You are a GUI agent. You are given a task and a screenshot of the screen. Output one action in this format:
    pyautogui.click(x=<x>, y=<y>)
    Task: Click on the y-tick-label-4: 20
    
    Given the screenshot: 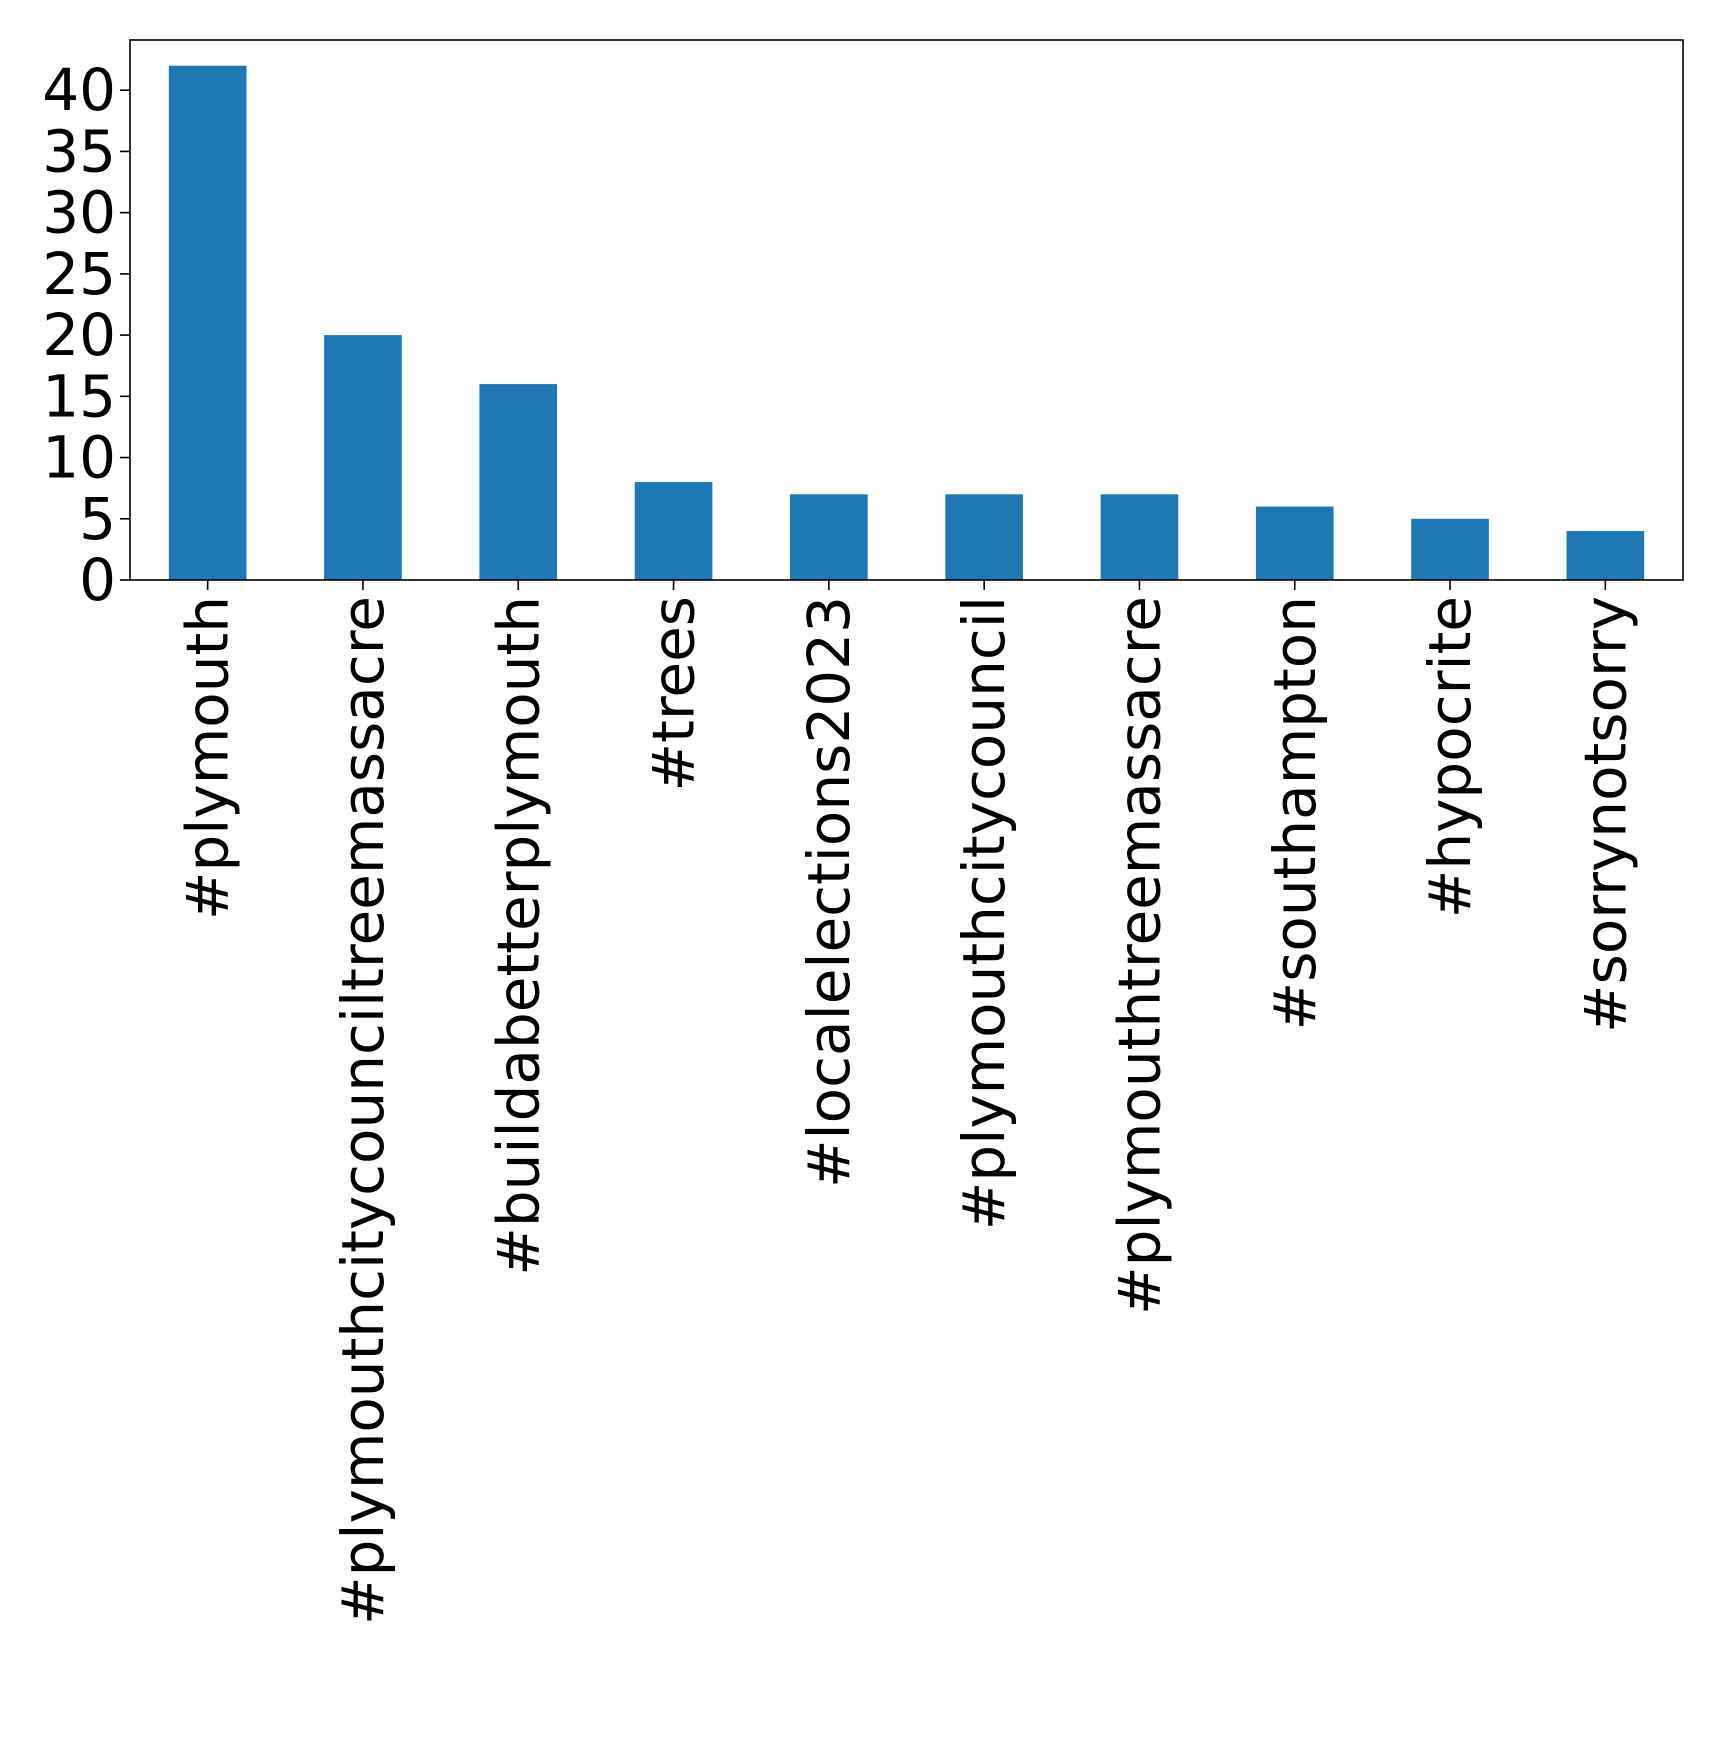 What is the action you would take?
    pyautogui.click(x=79, y=335)
    